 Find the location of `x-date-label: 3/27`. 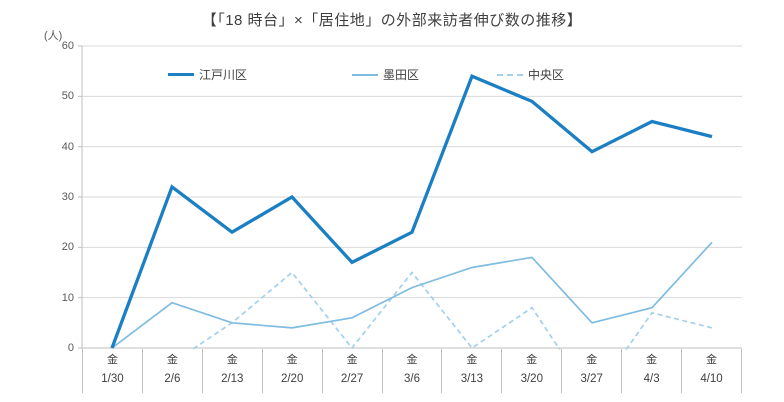

x-date-label: 3/27 is located at coordinates (591, 379).